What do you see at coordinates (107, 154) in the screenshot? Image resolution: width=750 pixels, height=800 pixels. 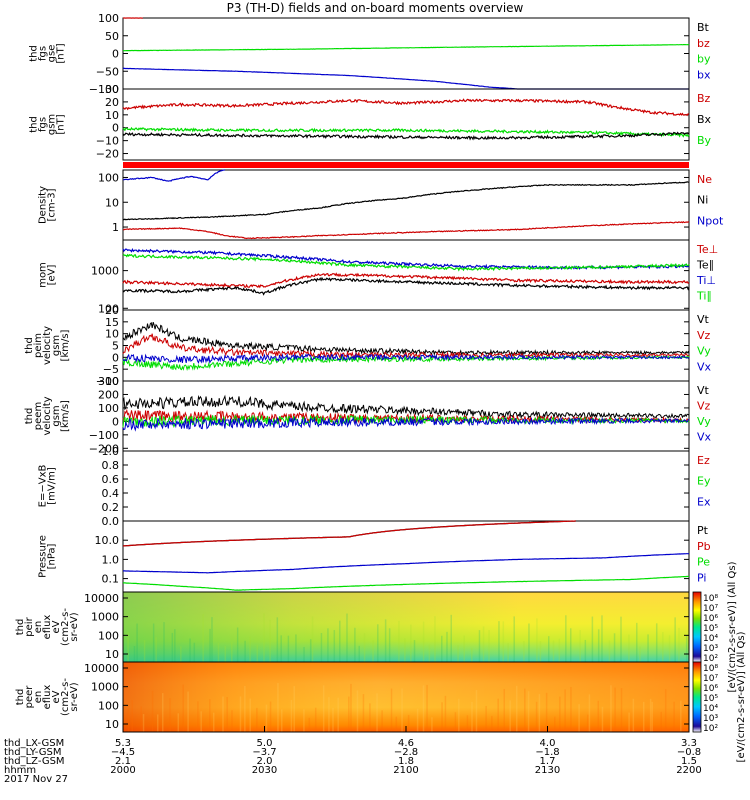 I see `y-tick-label: −20` at bounding box center [107, 154].